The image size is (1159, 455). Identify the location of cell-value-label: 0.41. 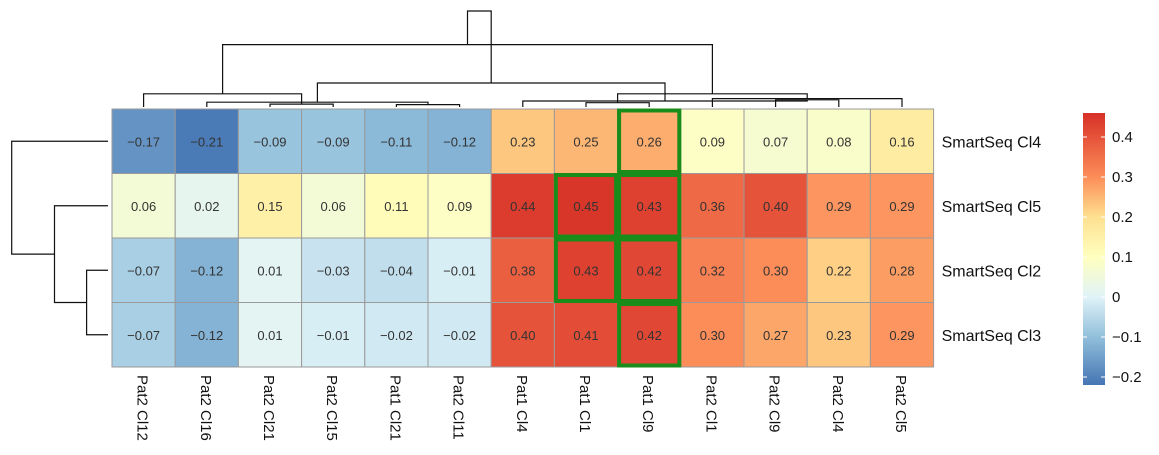
(585, 335).